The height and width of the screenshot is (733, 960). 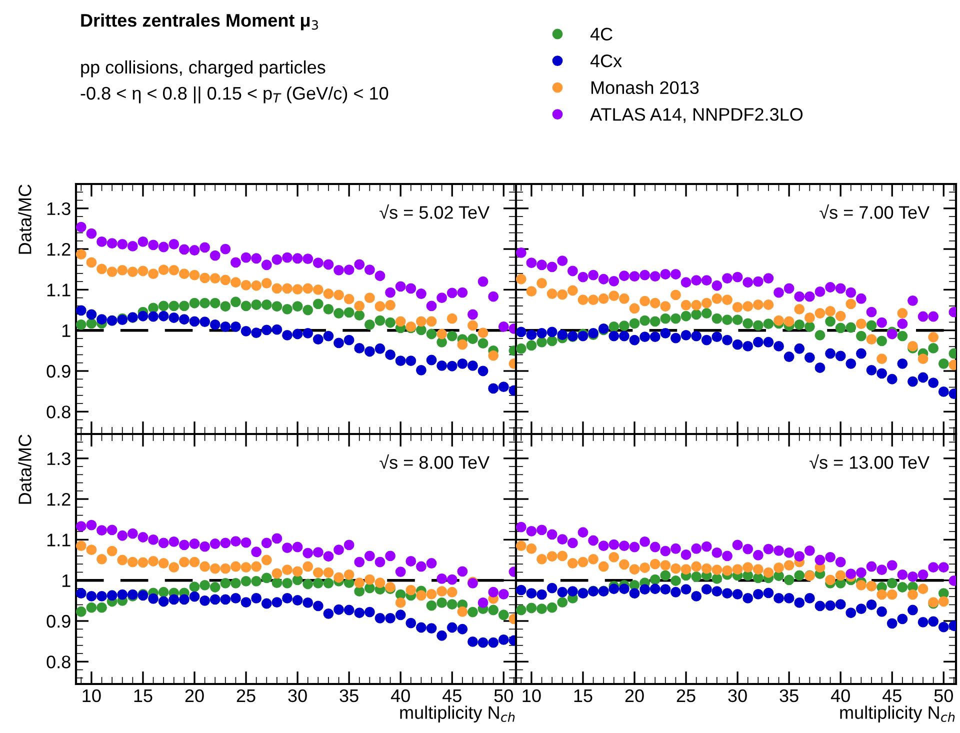 I want to click on legend-label: 4C, so click(x=601, y=34).